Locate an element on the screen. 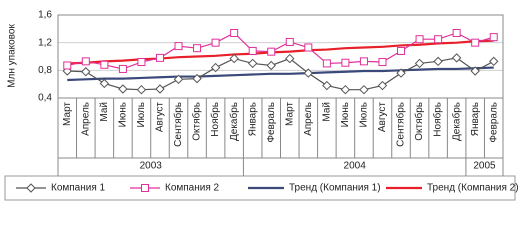 Image resolution: width=520 pixels, height=240 pixels. legend-label: Компания 1 is located at coordinates (78, 188).